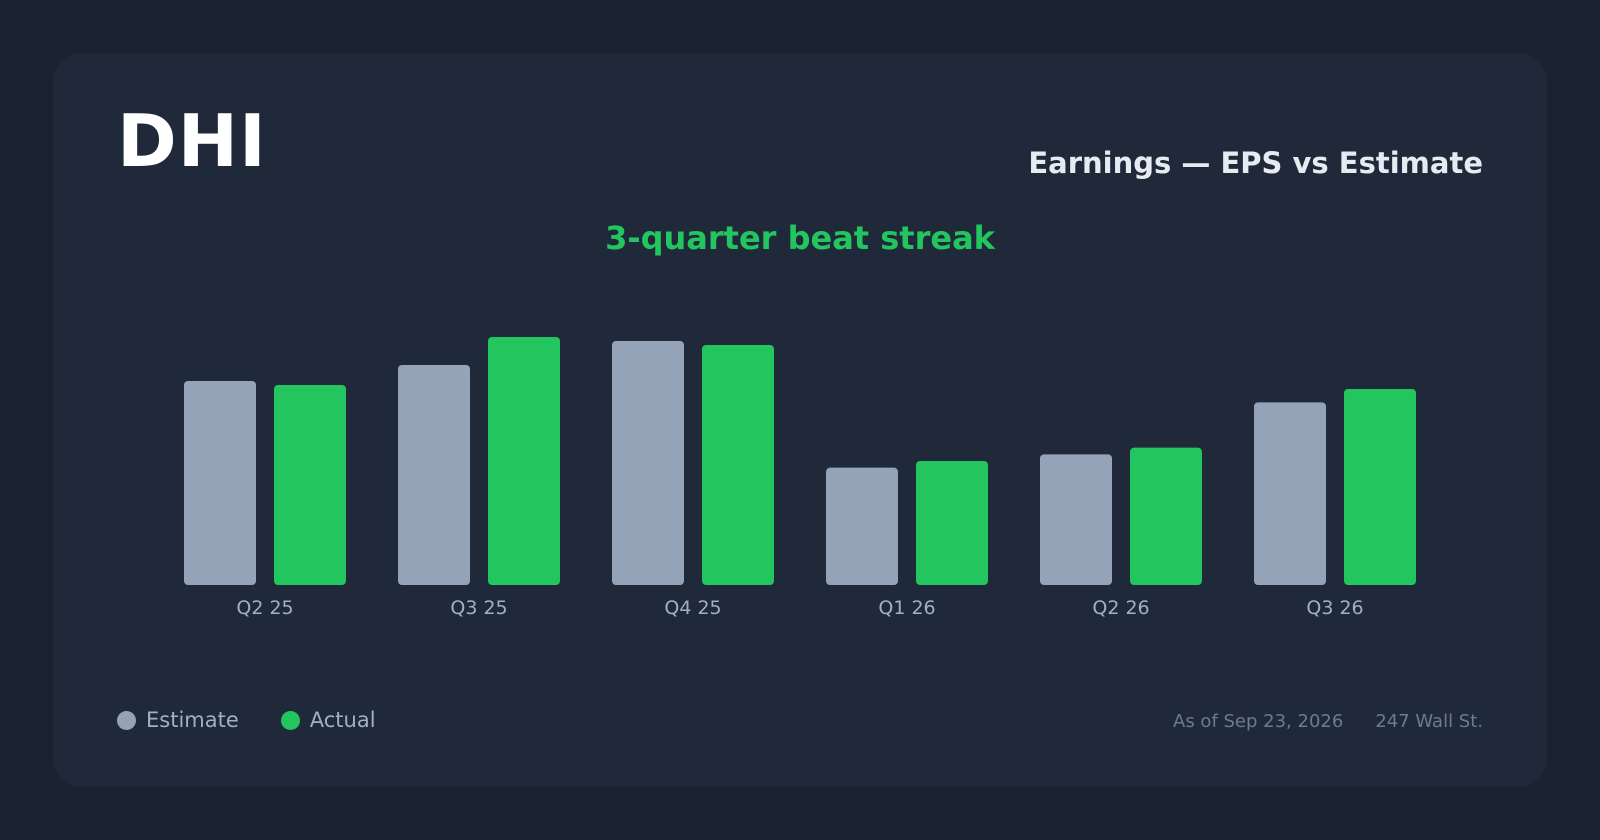 This screenshot has width=1600, height=840. Describe the element at coordinates (246, 720) in the screenshot. I see `chart-legend: Estimate Actual` at that location.